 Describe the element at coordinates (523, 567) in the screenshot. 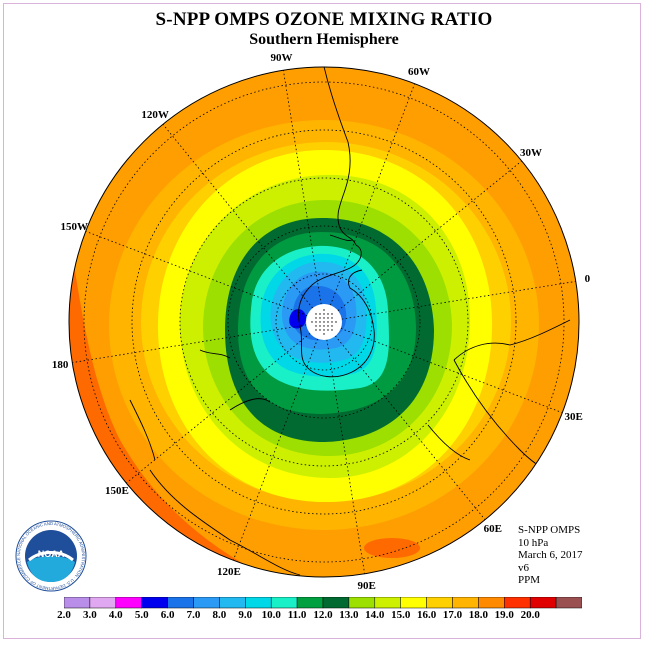

I see `info-version: v6` at that location.